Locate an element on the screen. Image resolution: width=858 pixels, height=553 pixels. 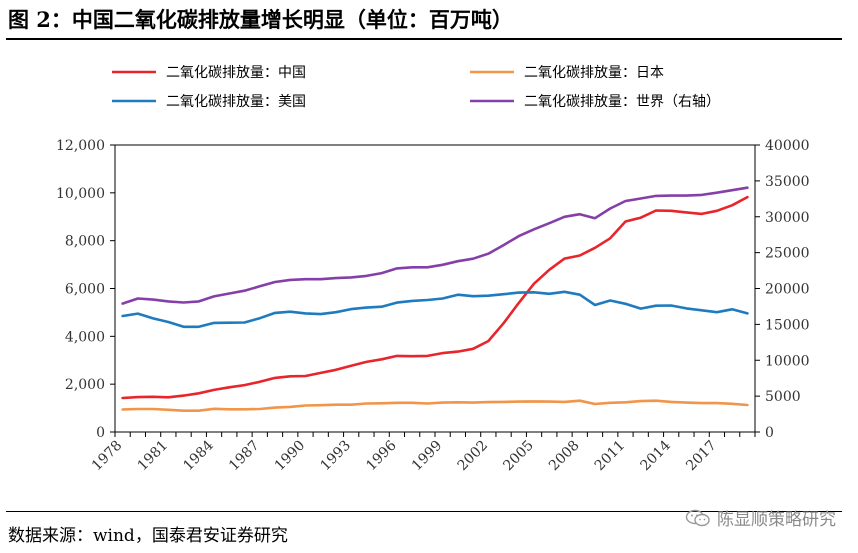
right-tick-label: 20000 is located at coordinates (787, 290).